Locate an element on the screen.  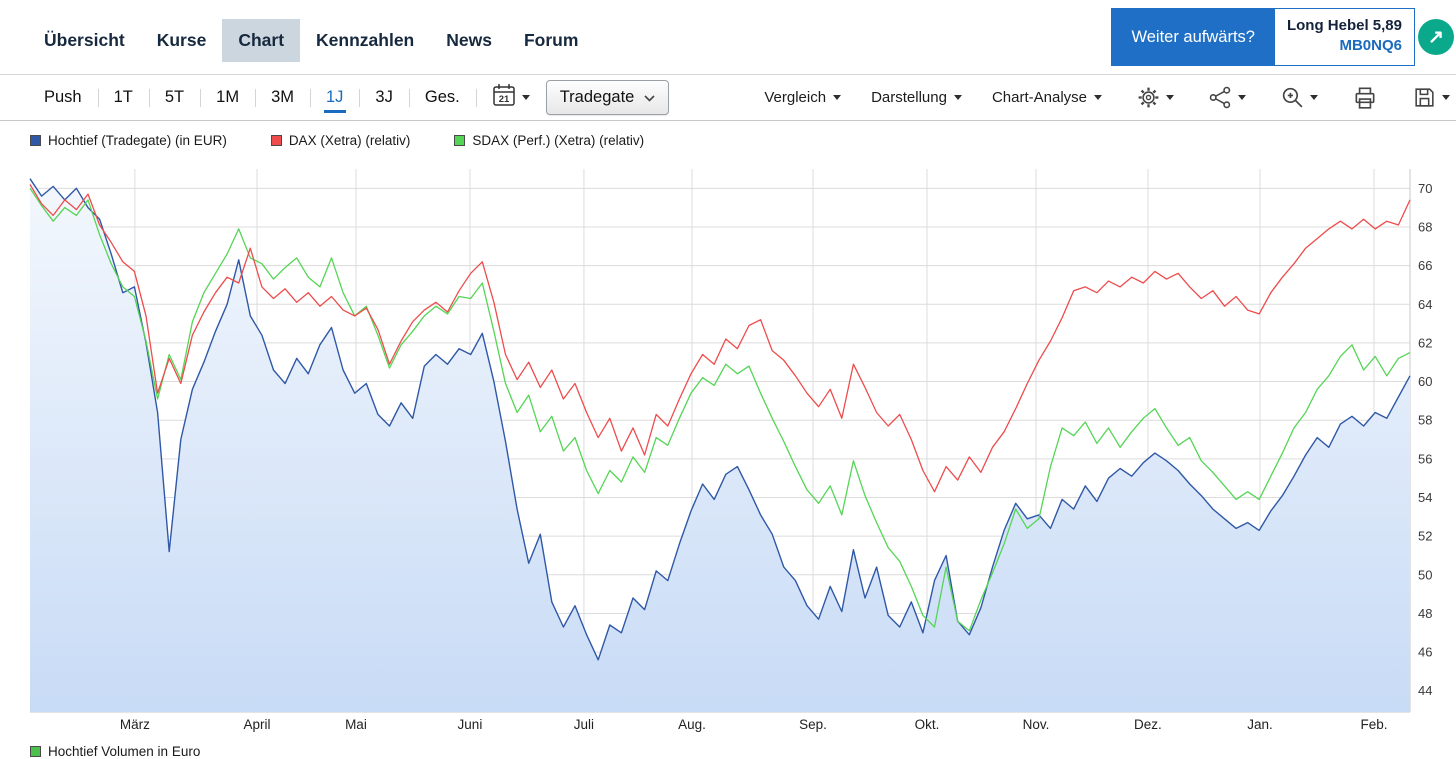
svg-text: 21 is located at coordinates (503, 99).